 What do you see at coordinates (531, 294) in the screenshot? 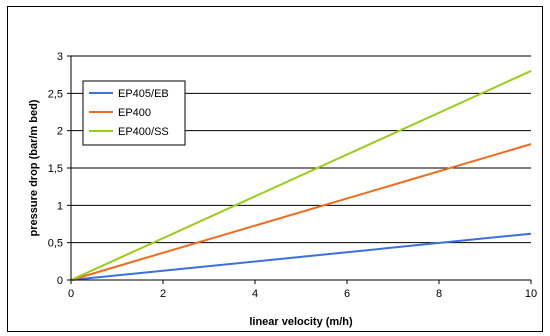
I see `x-tick-label: 10` at bounding box center [531, 294].